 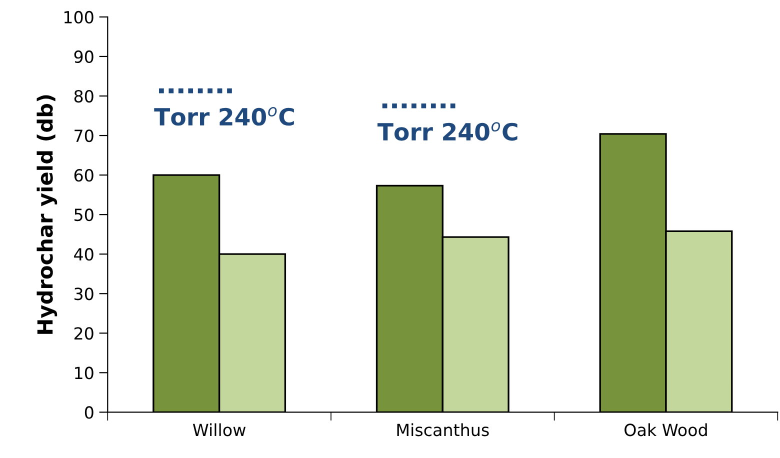 What do you see at coordinates (84, 135) in the screenshot?
I see `y-tick-label: 70` at bounding box center [84, 135].